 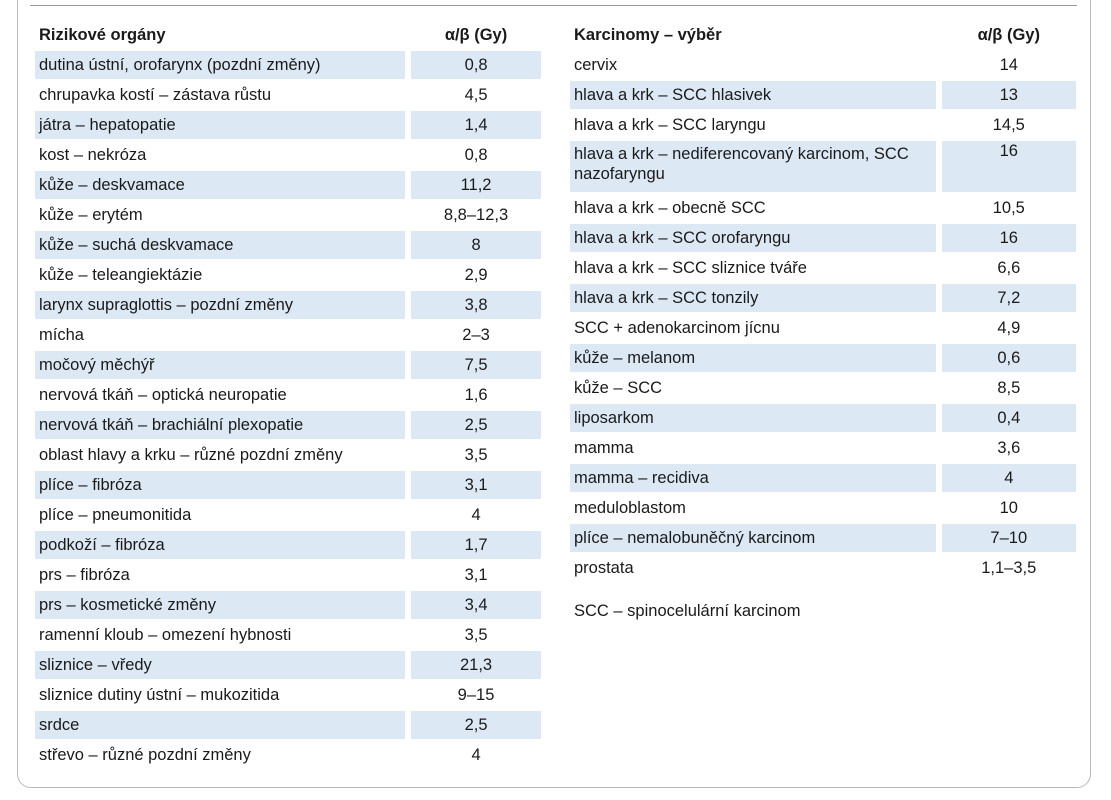 I want to click on table-row: plíce – fibróza 3,1, so click(x=288, y=485).